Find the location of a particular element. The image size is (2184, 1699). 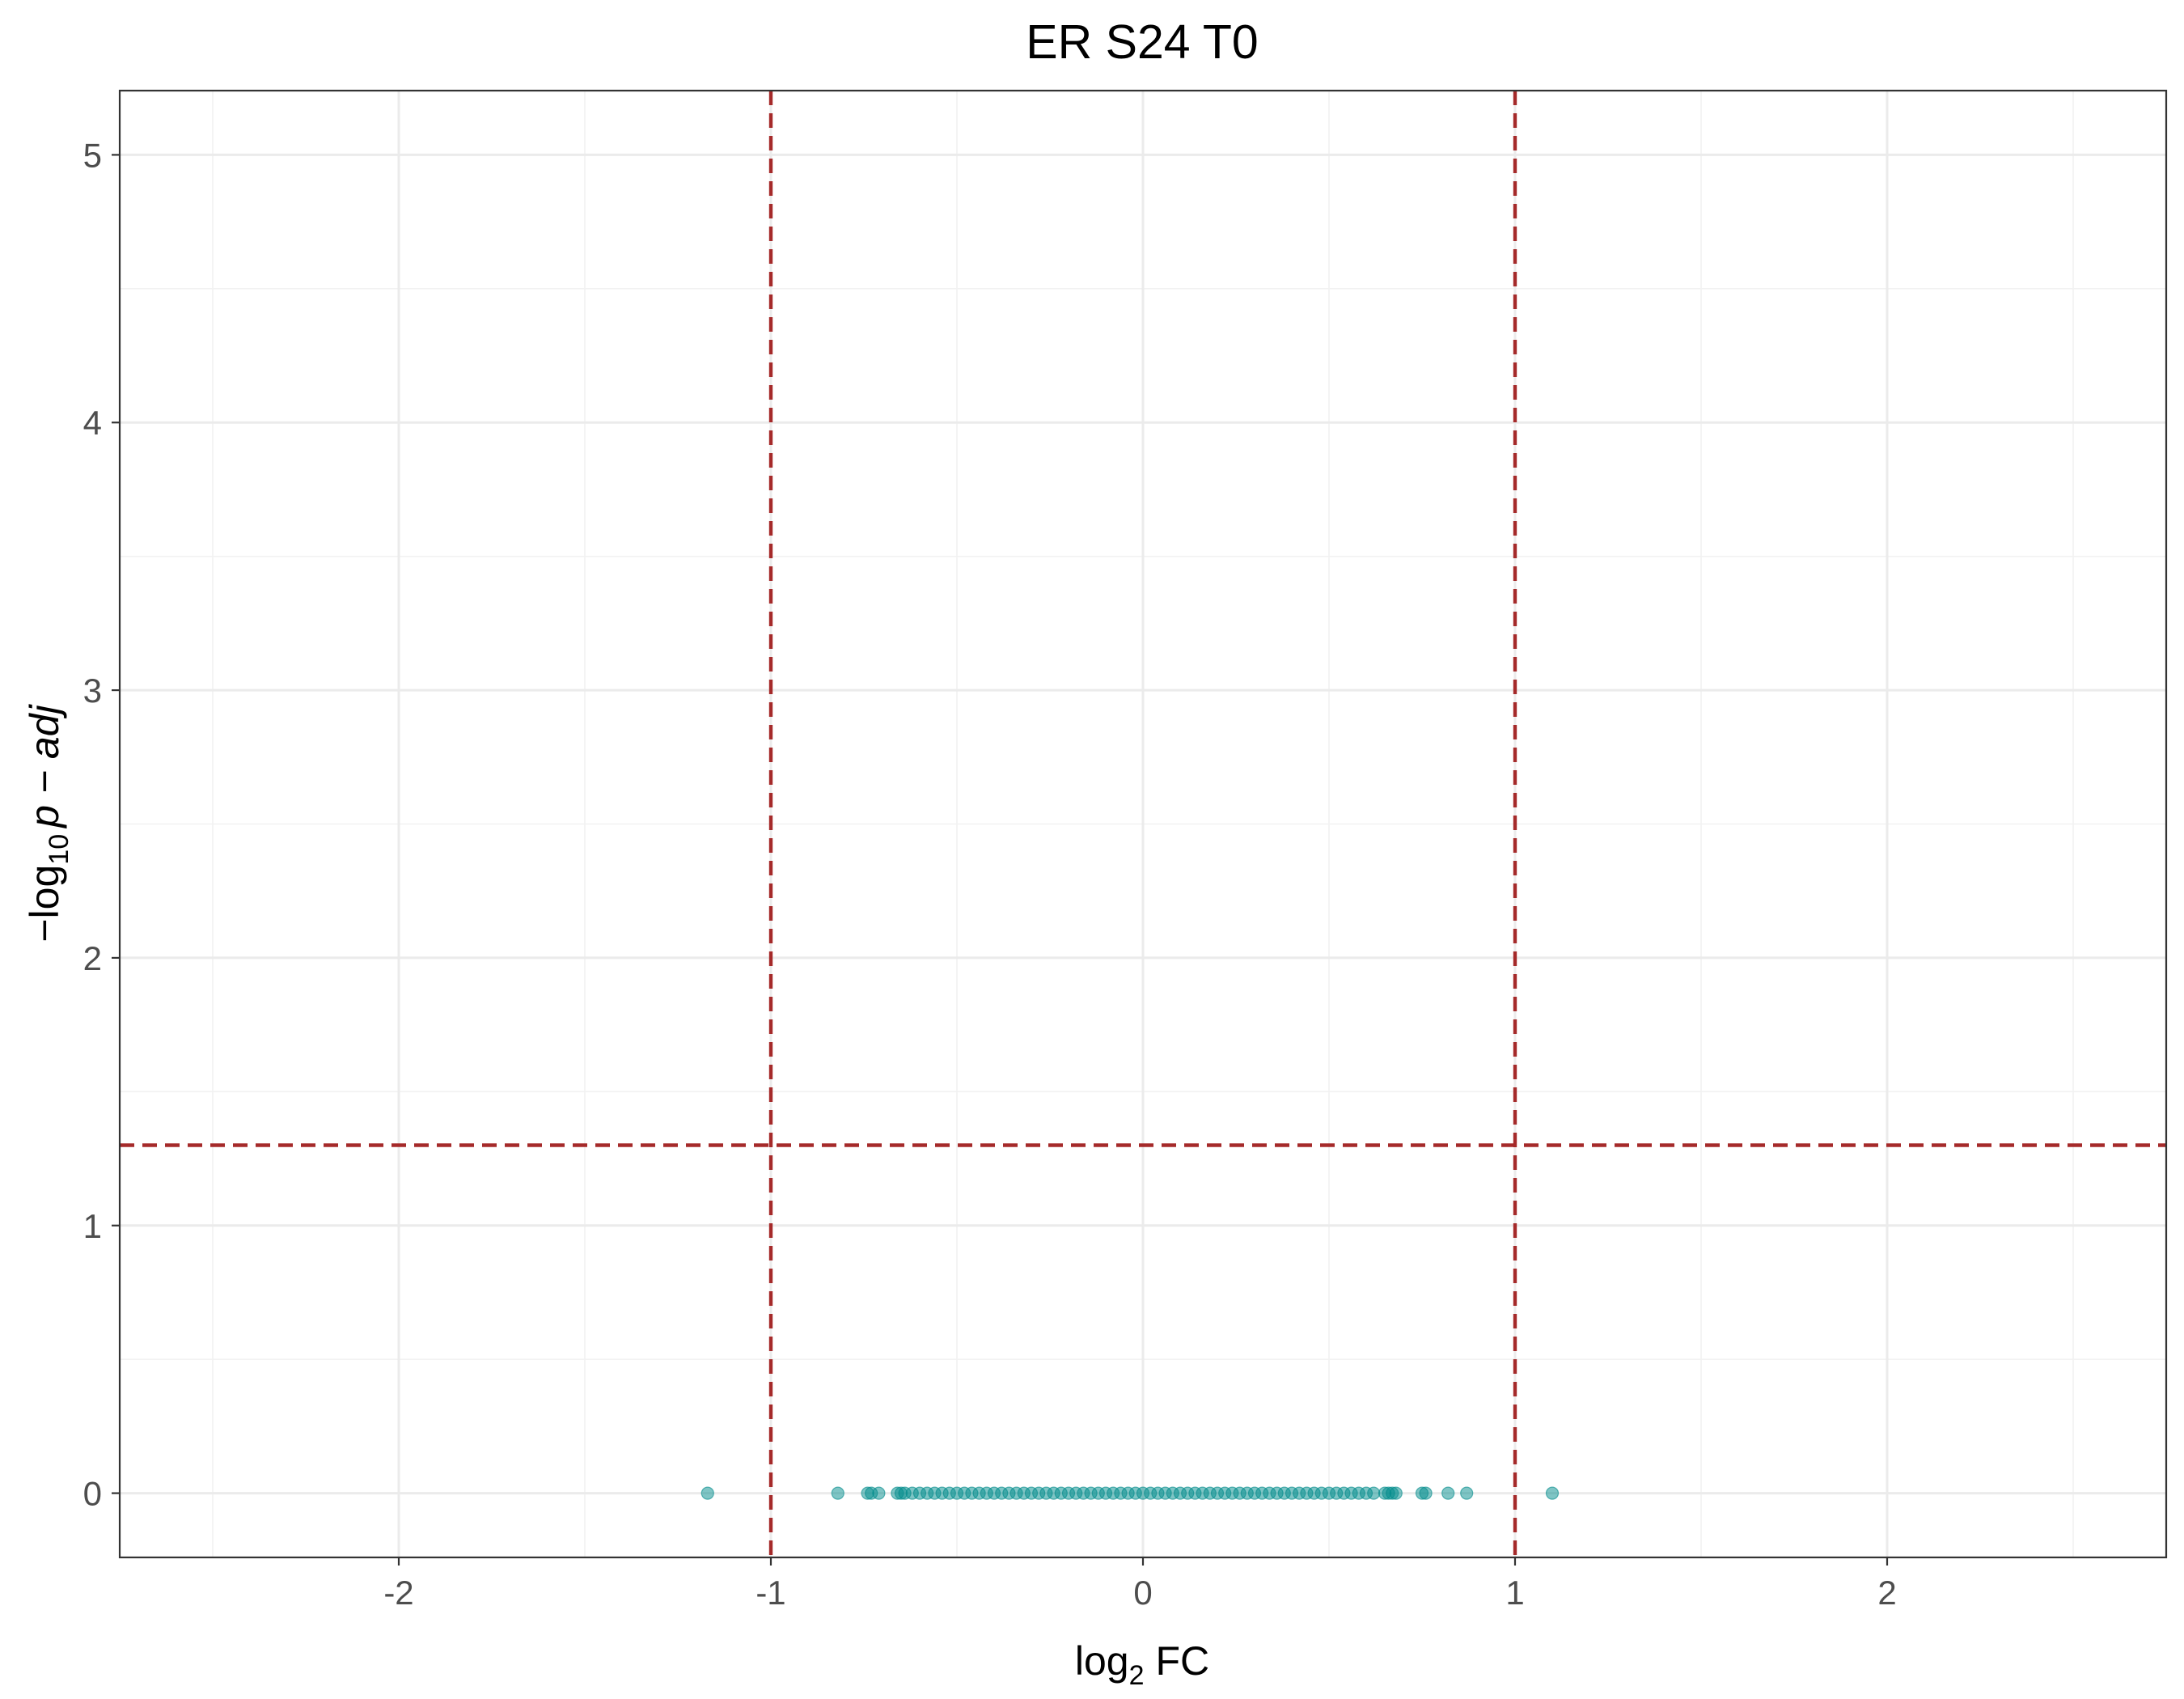

x-axis-title-log: log is located at coordinates (1102, 1661).